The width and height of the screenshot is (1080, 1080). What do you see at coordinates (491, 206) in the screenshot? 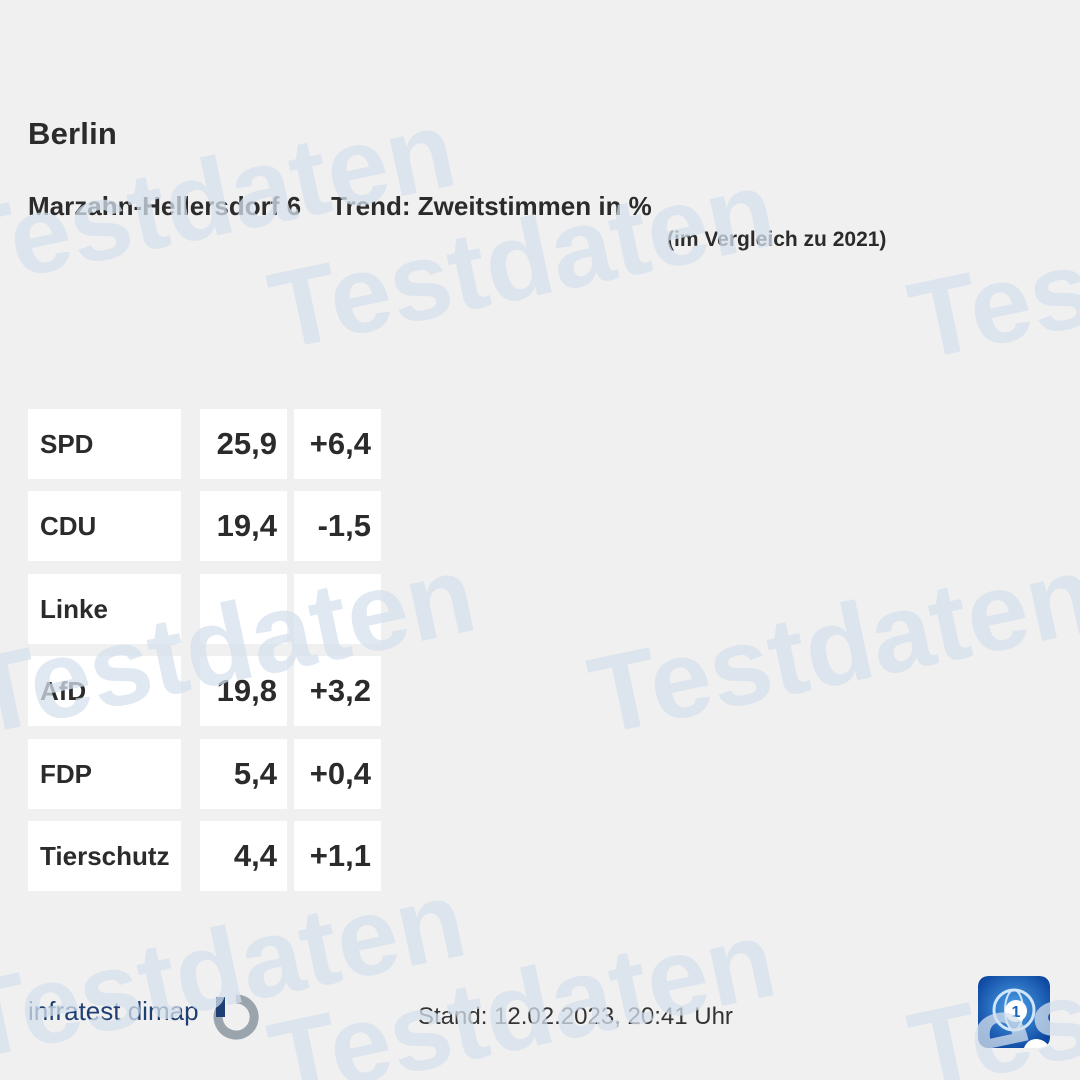
I see `trend-label: Trend: Zweitstimmen in %` at bounding box center [491, 206].